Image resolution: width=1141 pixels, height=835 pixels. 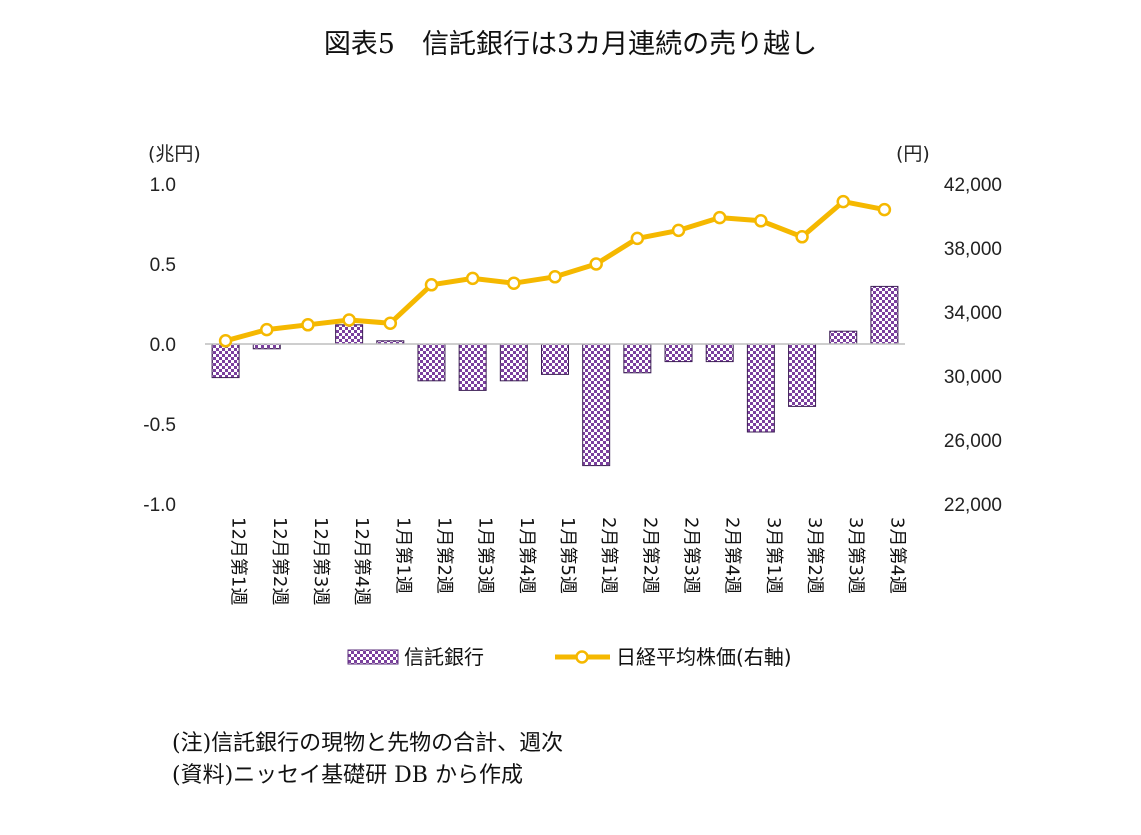 I want to click on left-tick-label: -0.5, so click(x=159, y=425).